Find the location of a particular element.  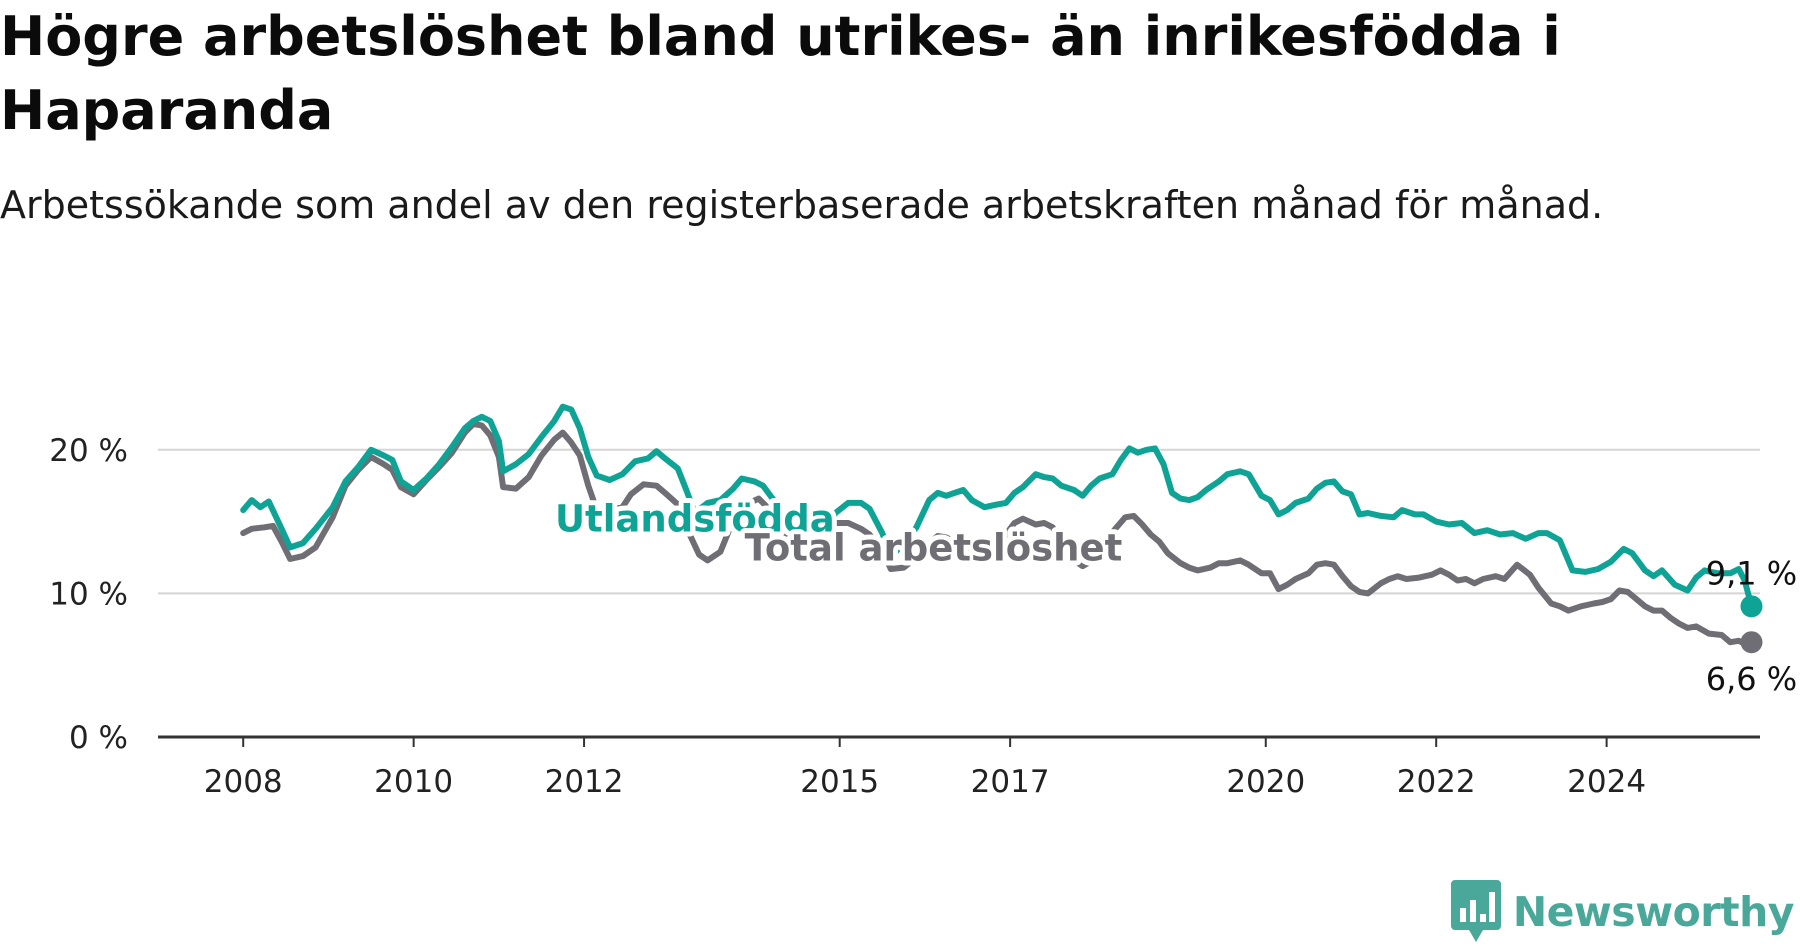

x-tick-label: 2012 is located at coordinates (584, 782).